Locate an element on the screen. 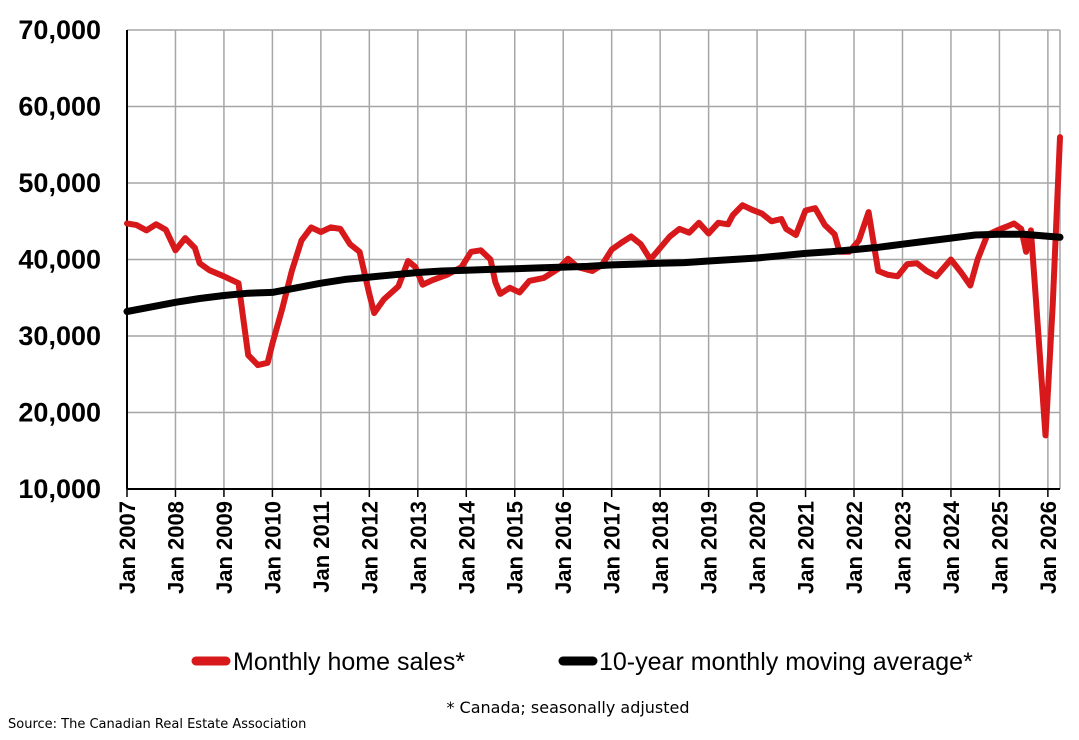  series-line-moving-average is located at coordinates (593, 272).